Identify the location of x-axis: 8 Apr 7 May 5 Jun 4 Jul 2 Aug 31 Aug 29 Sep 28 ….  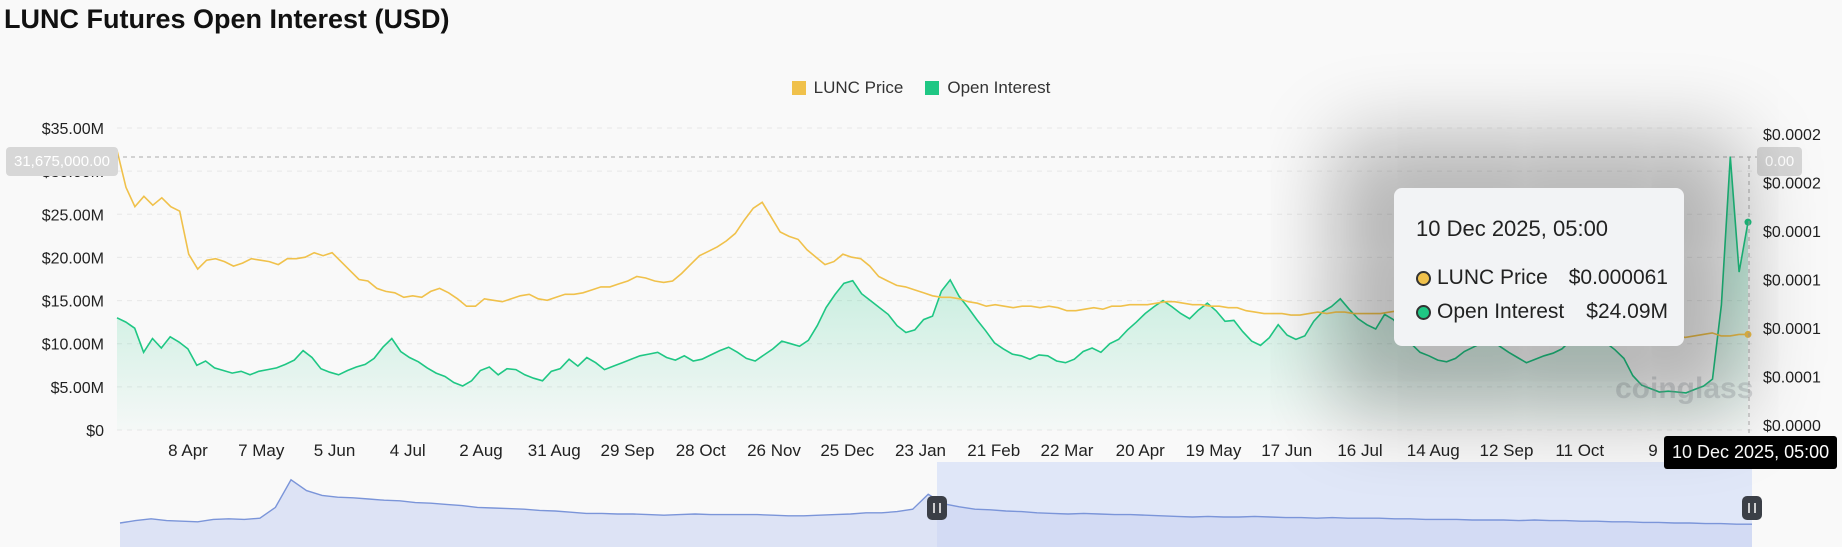
(913, 450).